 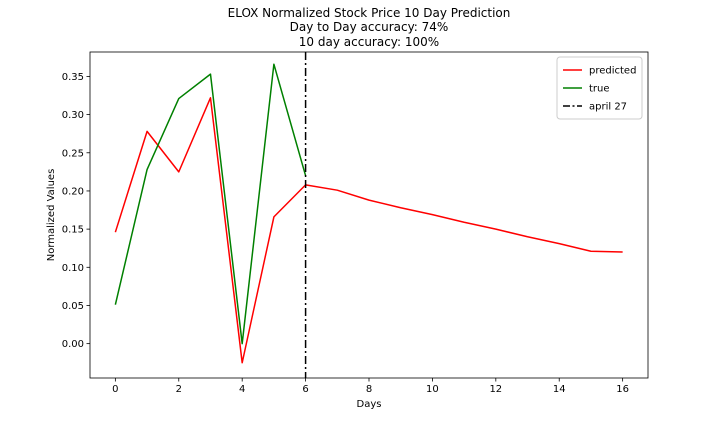 I want to click on y-tick-label: 0.10, so click(x=73, y=268).